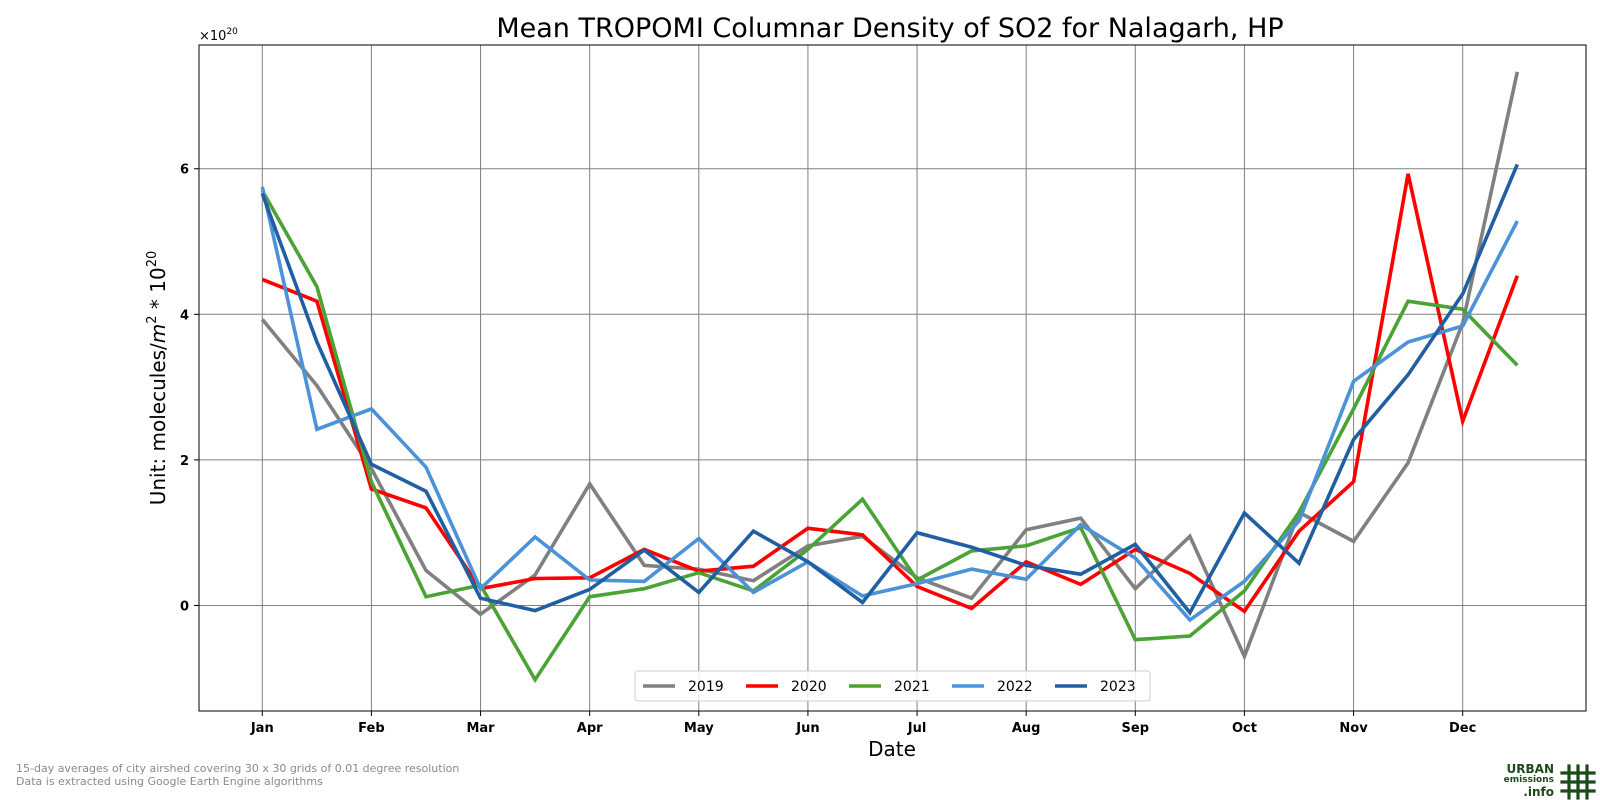 Image resolution: width=1600 pixels, height=800 pixels. Describe the element at coordinates (1462, 728) in the screenshot. I see `x-tick-label: Dec` at that location.